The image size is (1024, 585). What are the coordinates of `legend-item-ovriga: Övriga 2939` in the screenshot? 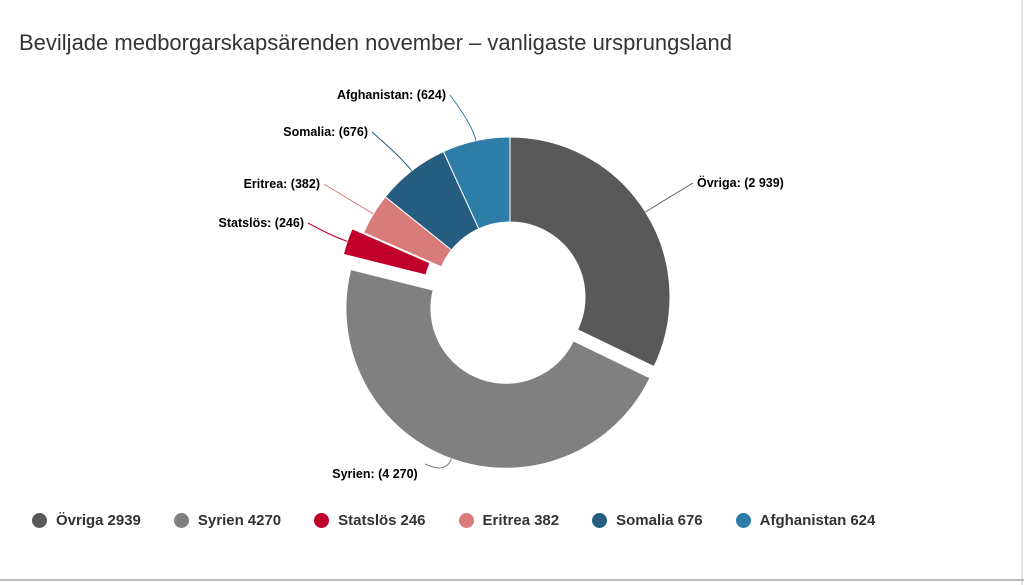 It's located at (86, 520).